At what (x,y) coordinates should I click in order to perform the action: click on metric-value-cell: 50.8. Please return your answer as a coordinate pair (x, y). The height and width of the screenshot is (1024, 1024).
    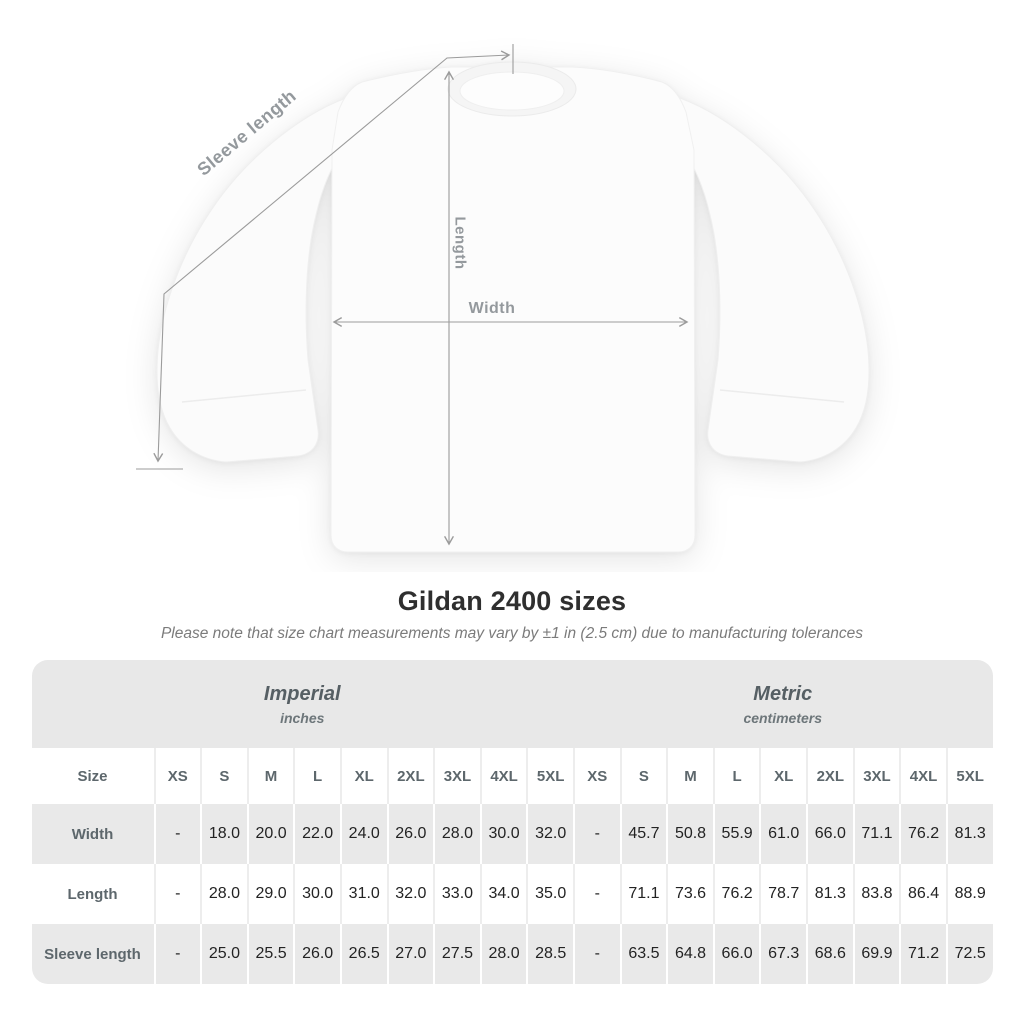
    Looking at the image, I should click on (689, 834).